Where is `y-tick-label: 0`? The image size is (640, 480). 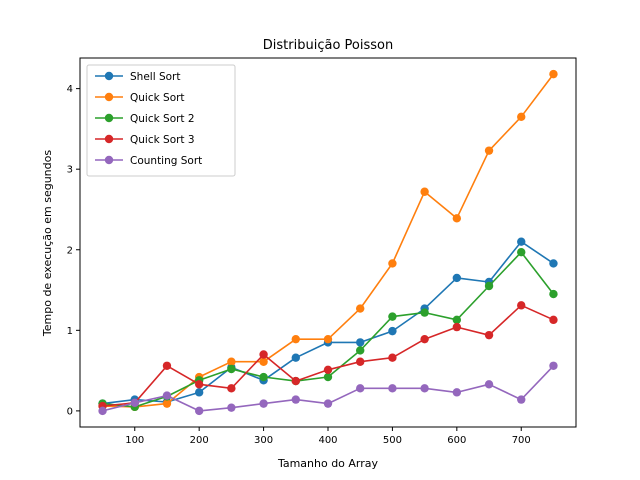
y-tick-label: 0 is located at coordinates (70, 411).